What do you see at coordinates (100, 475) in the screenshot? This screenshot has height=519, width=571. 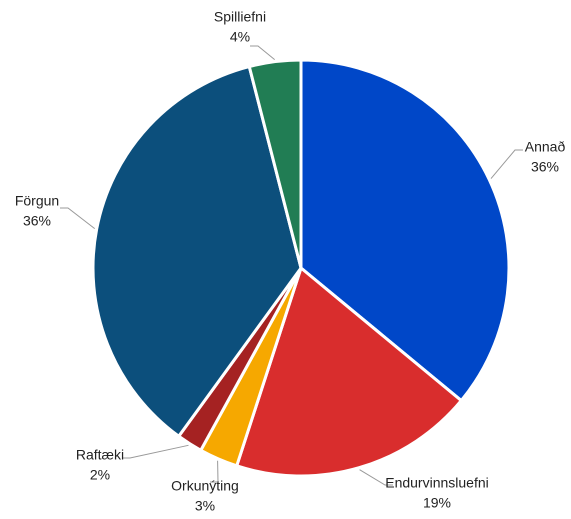 I see `slice-value-label: 2%` at bounding box center [100, 475].